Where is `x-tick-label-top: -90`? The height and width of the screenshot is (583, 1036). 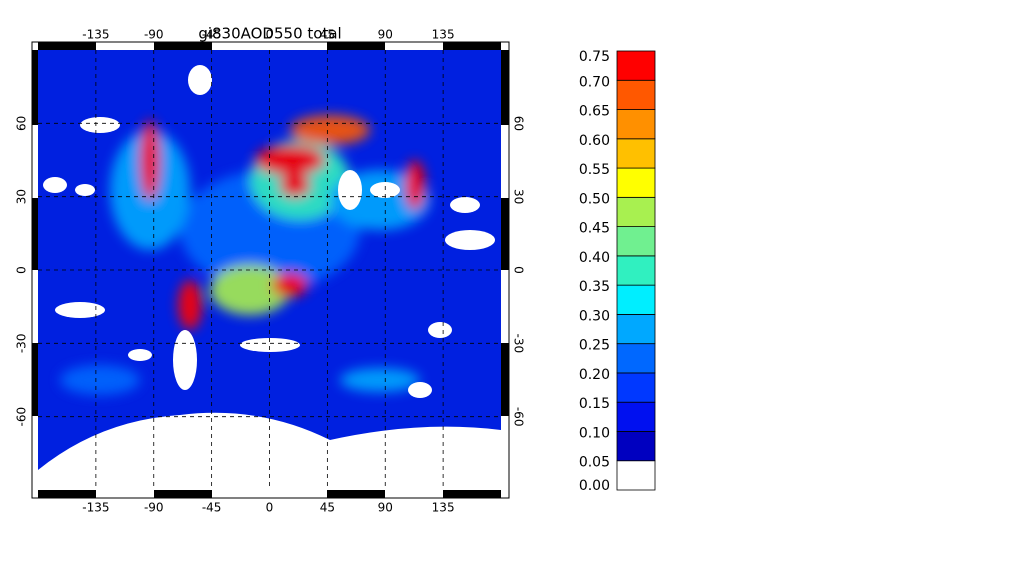 x-tick-label-top: -90 is located at coordinates (154, 35).